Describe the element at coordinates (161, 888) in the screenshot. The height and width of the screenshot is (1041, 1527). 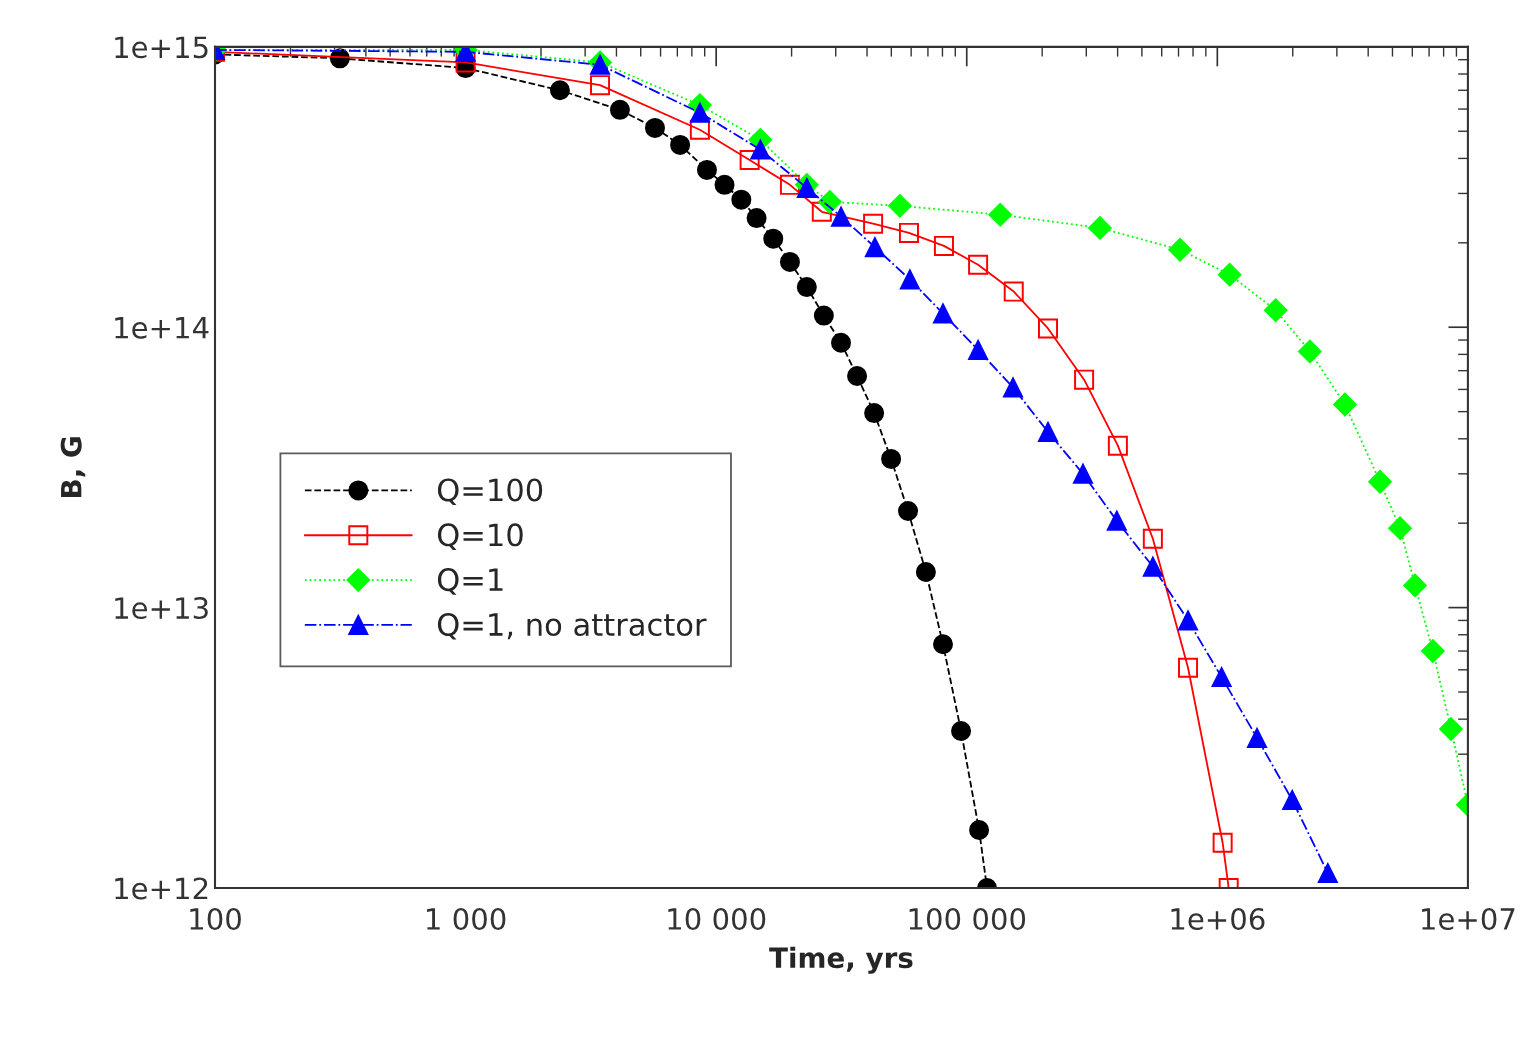
I see `y-tick-label: 1e+12` at that location.